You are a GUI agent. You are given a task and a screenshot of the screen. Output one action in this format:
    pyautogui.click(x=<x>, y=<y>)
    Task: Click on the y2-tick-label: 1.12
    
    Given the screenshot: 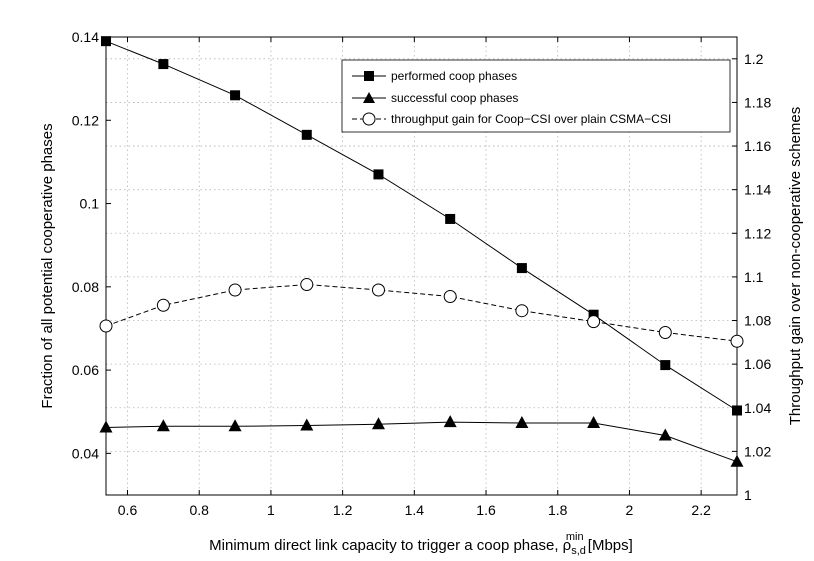 What is the action you would take?
    pyautogui.click(x=757, y=233)
    